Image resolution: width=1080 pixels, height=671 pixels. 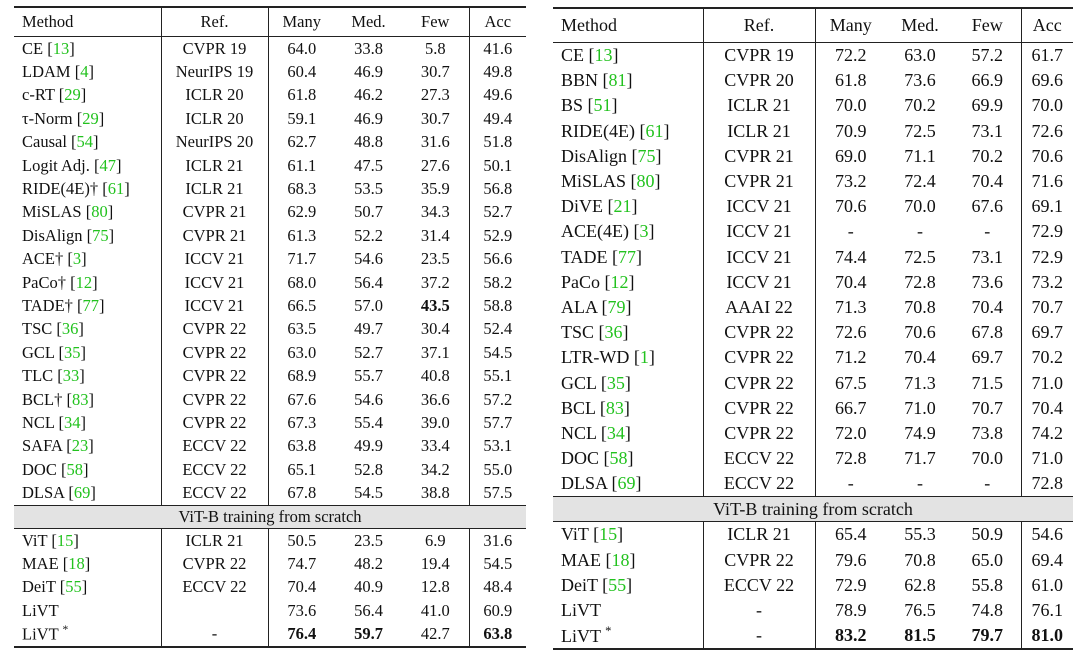 I want to click on table-row: TSC [36] CVPR 22 63.5 49.7 30.4 52.4, so click(x=270, y=329).